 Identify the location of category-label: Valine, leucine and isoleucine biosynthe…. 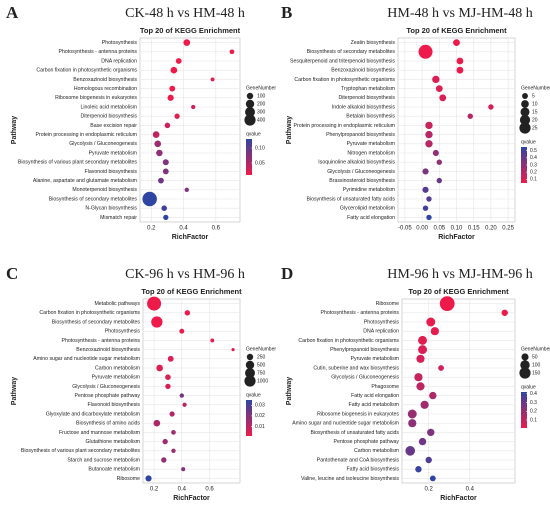
(350, 479).